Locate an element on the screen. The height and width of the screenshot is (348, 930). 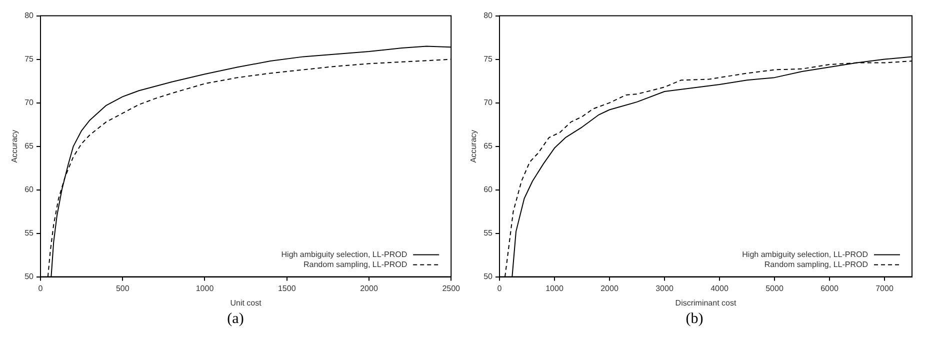
x-tick-label: 4000 is located at coordinates (719, 288).